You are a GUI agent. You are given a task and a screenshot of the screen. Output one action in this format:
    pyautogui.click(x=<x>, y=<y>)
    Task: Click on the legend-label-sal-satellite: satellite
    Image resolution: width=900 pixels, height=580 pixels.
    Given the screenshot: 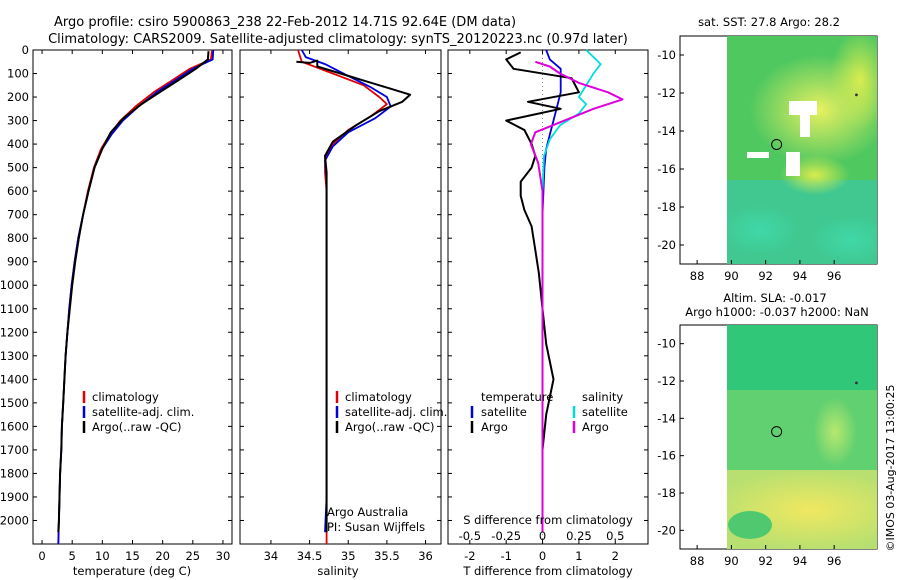 What is the action you would take?
    pyautogui.click(x=605, y=412)
    